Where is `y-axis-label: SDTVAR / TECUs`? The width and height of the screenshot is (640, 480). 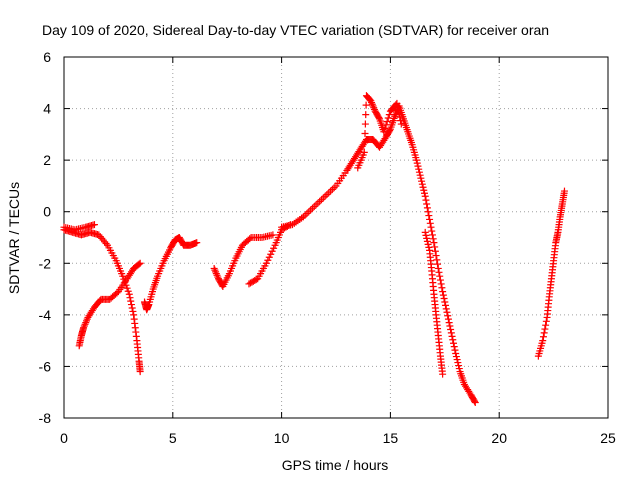 y-axis-label: SDTVAR / TECUs is located at coordinates (14, 238).